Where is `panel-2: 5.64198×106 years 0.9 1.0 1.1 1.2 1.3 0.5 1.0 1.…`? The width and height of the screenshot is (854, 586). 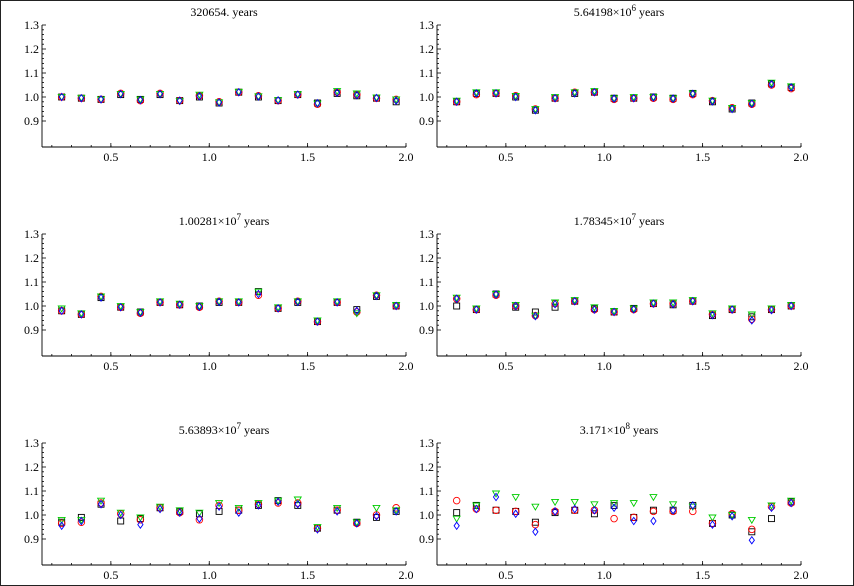
panel-2: 5.64198×106 years 0.9 1.0 1.1 1.2 1.3 0.5 1.0 1.… is located at coordinates (614, 83).